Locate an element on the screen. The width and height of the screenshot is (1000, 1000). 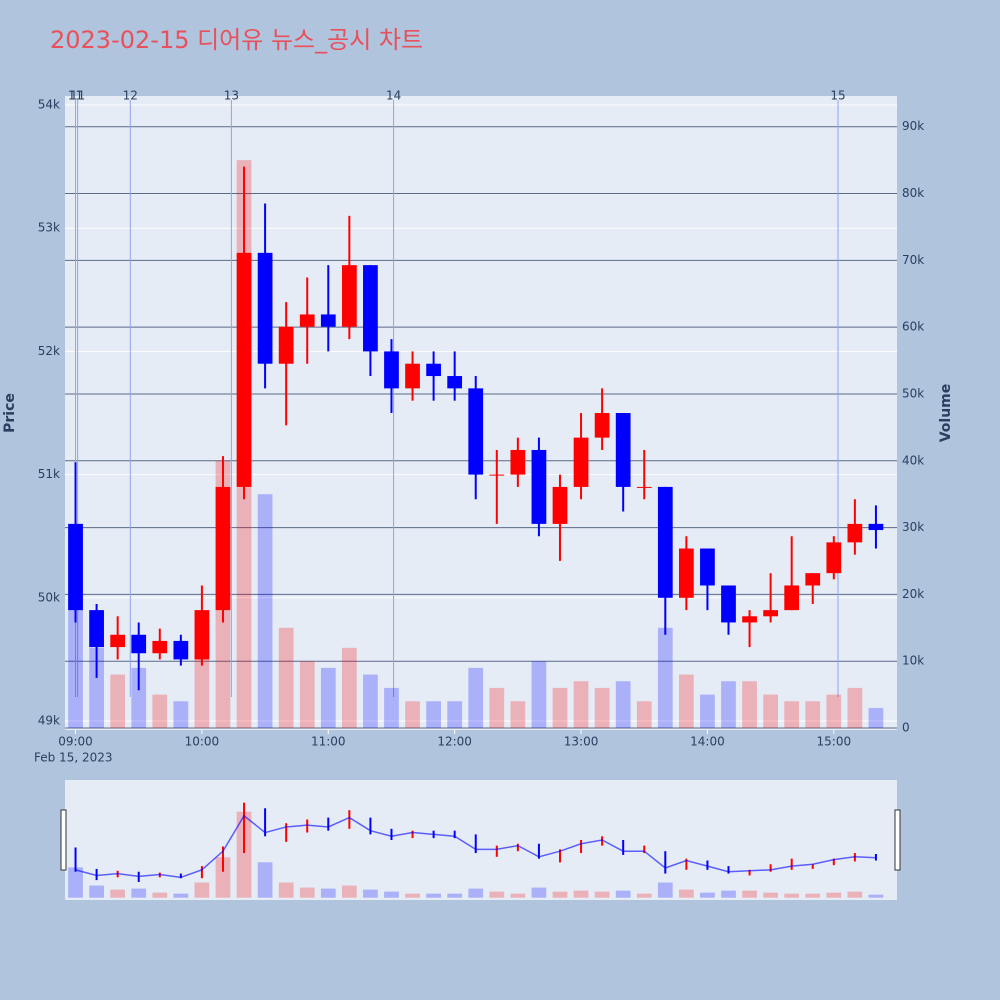
news-label: 13 is located at coordinates (231, 96).